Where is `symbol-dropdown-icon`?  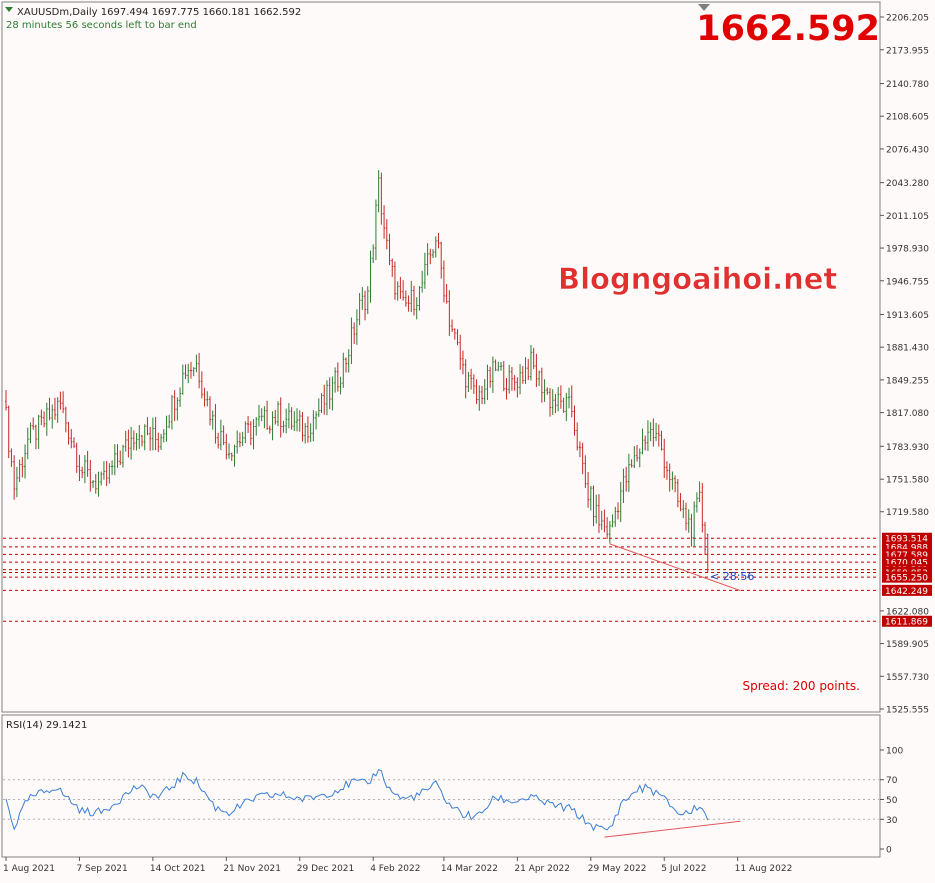 symbol-dropdown-icon is located at coordinates (9, 9).